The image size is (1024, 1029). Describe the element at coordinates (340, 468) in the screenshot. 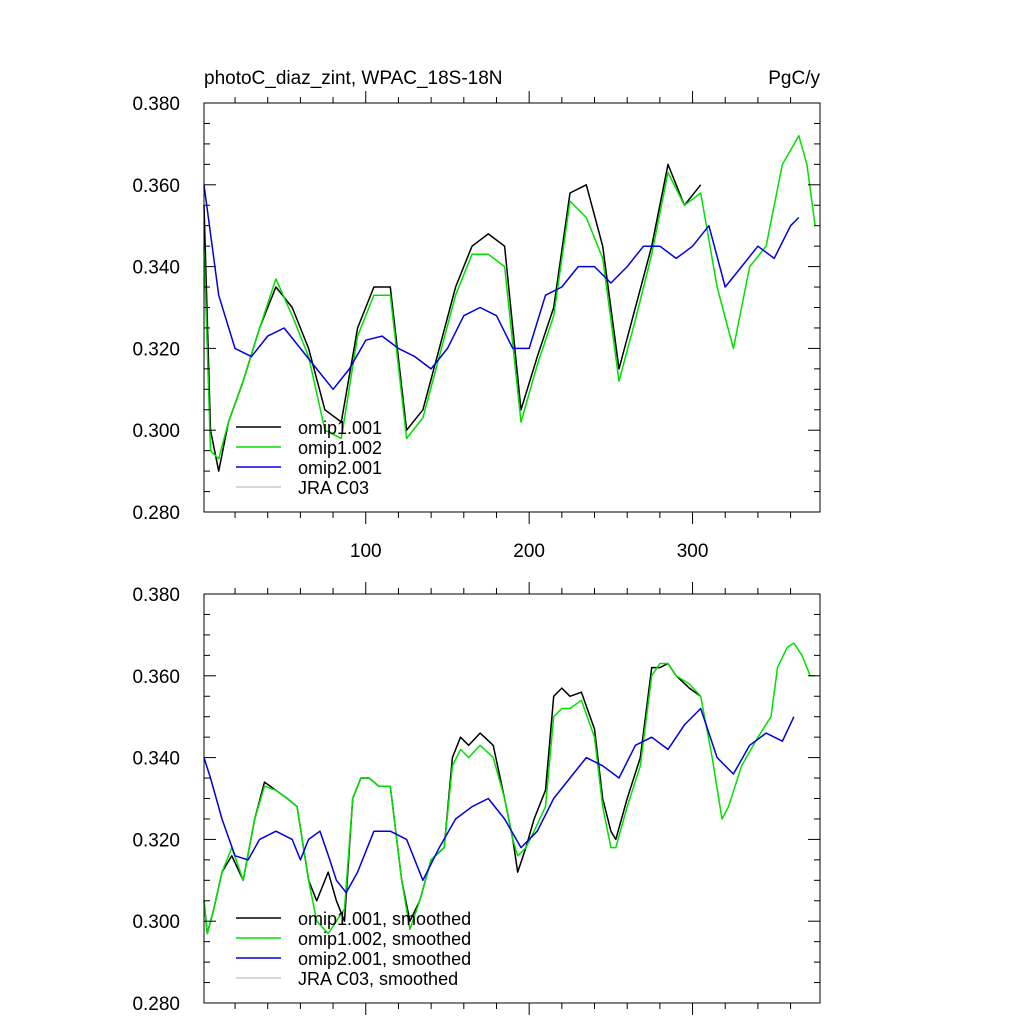

I see `legend-label: omip2.001` at that location.